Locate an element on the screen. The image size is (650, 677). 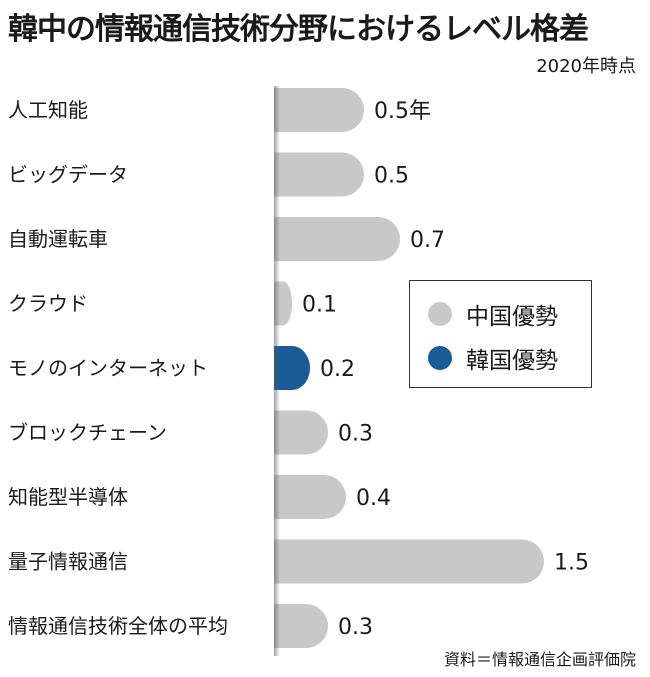
category-label-3: クラウド is located at coordinates (48, 304).